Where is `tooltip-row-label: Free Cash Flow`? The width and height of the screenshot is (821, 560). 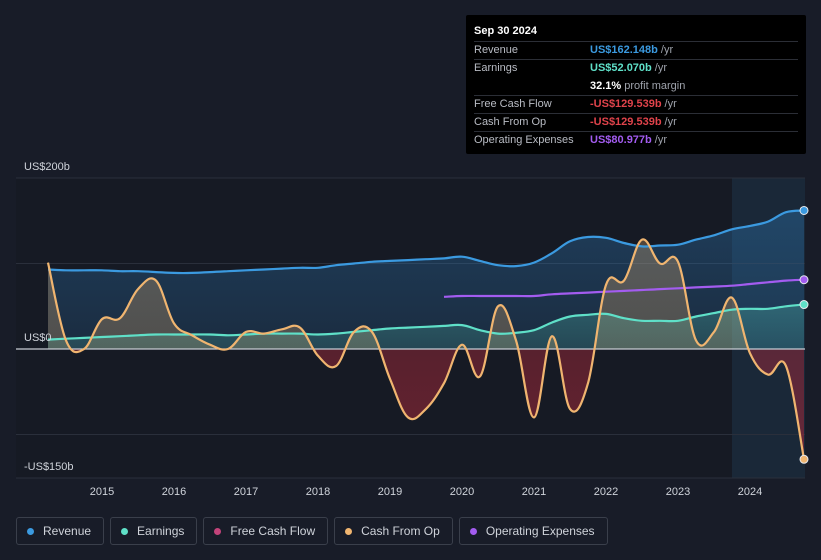 tooltip-row-label: Free Cash Flow is located at coordinates (513, 103).